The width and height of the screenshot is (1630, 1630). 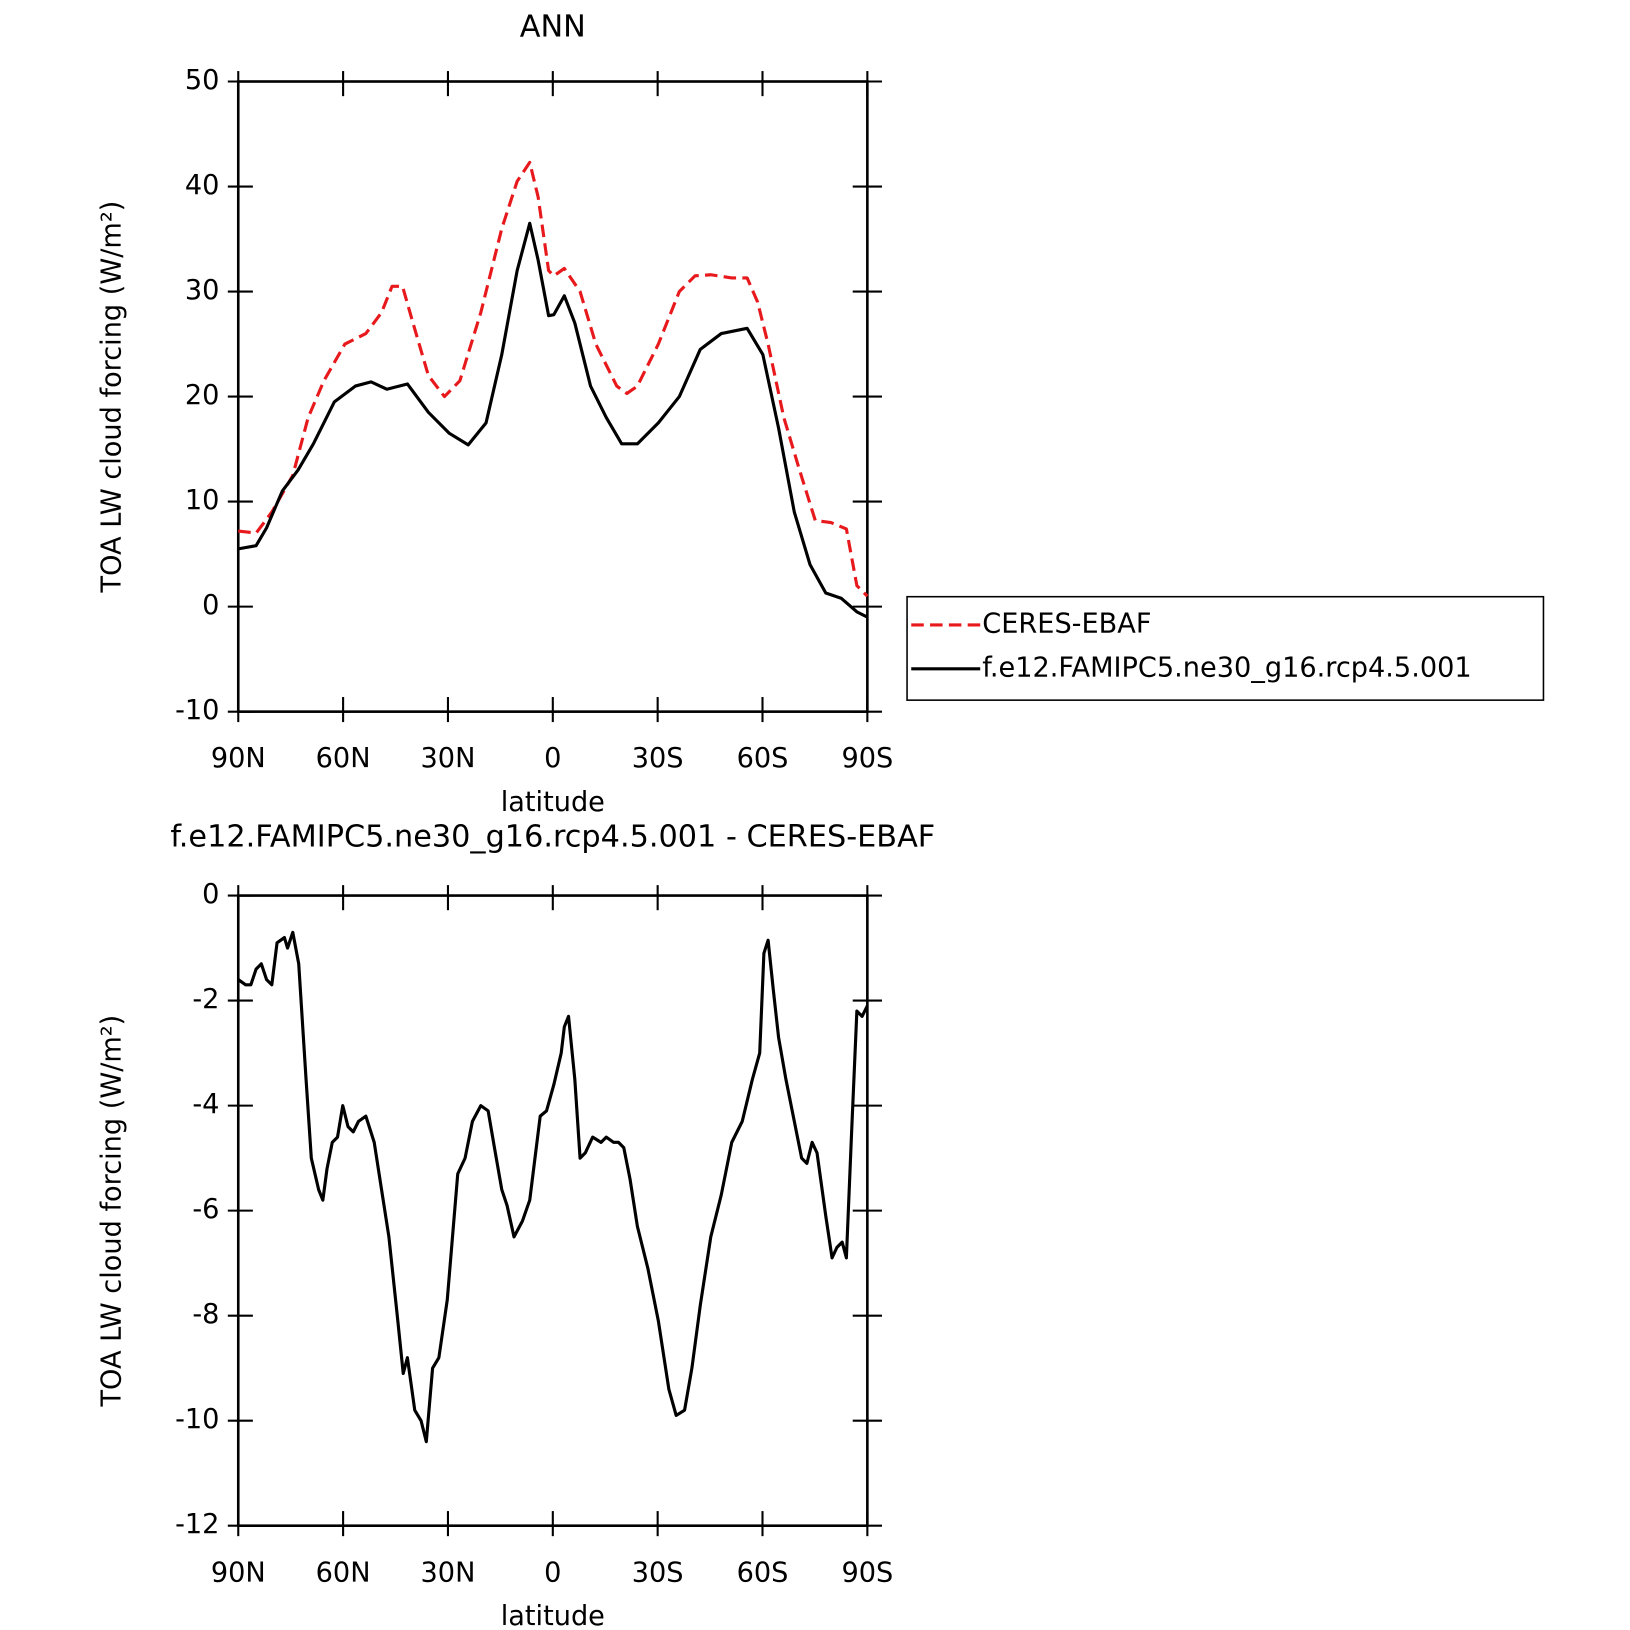 What do you see at coordinates (202, 395) in the screenshot?
I see `y-tick-label: 20` at bounding box center [202, 395].